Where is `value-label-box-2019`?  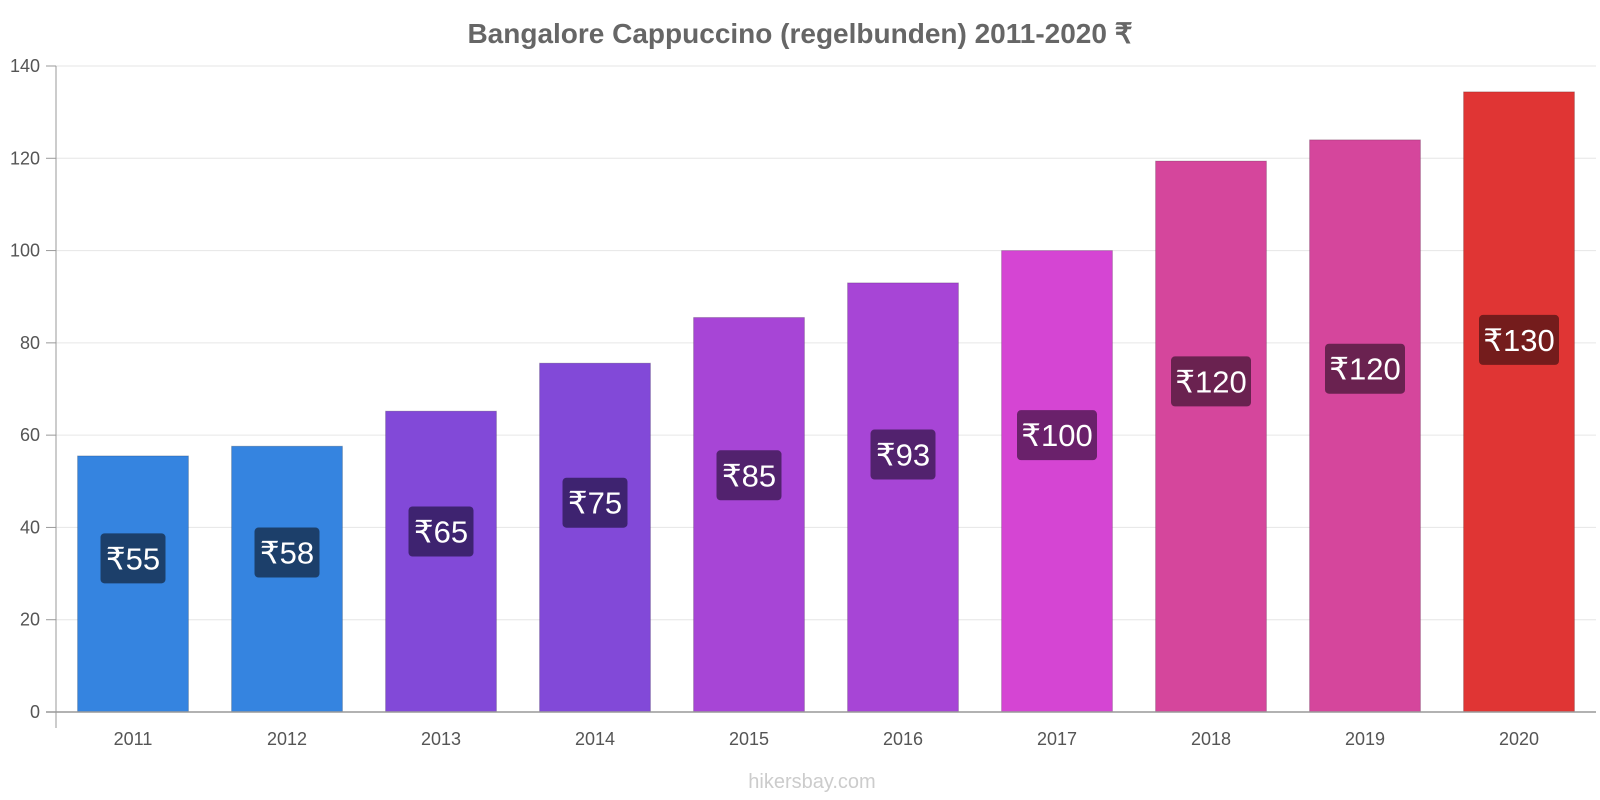 value-label-box-2019 is located at coordinates (1365, 368).